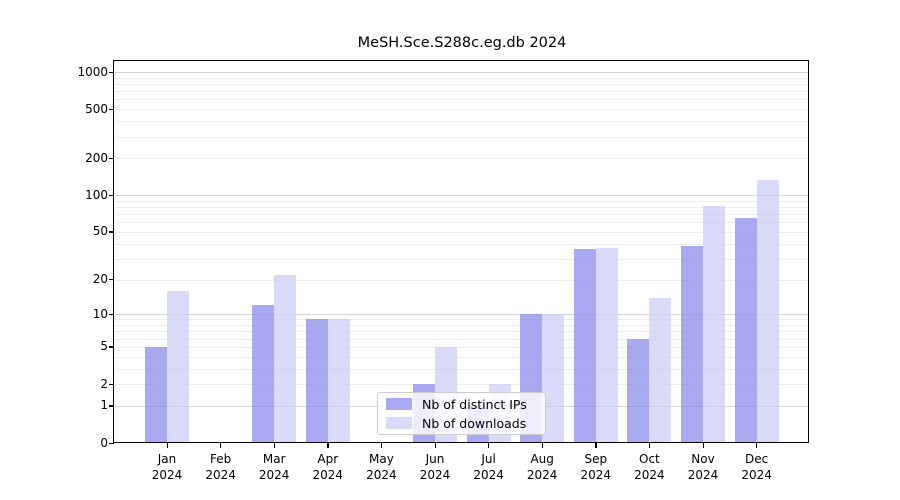 This screenshot has width=900, height=500. What do you see at coordinates (274, 467) in the screenshot?
I see `x-tick-label: Mar 2024` at bounding box center [274, 467].